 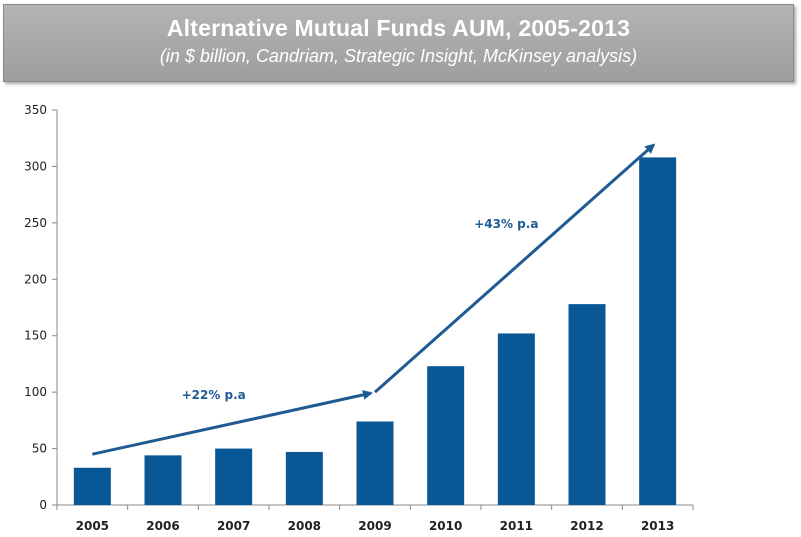 I want to click on y-tick-label: 300, so click(x=35, y=166).